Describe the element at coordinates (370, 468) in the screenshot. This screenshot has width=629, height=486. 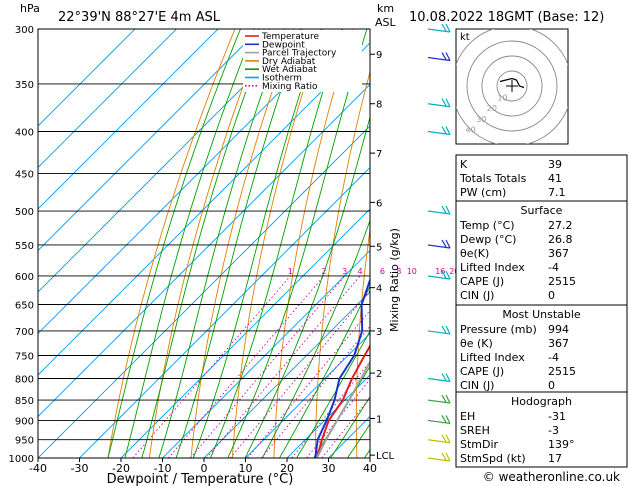
I see `temperature-tick-label: 40` at that location.